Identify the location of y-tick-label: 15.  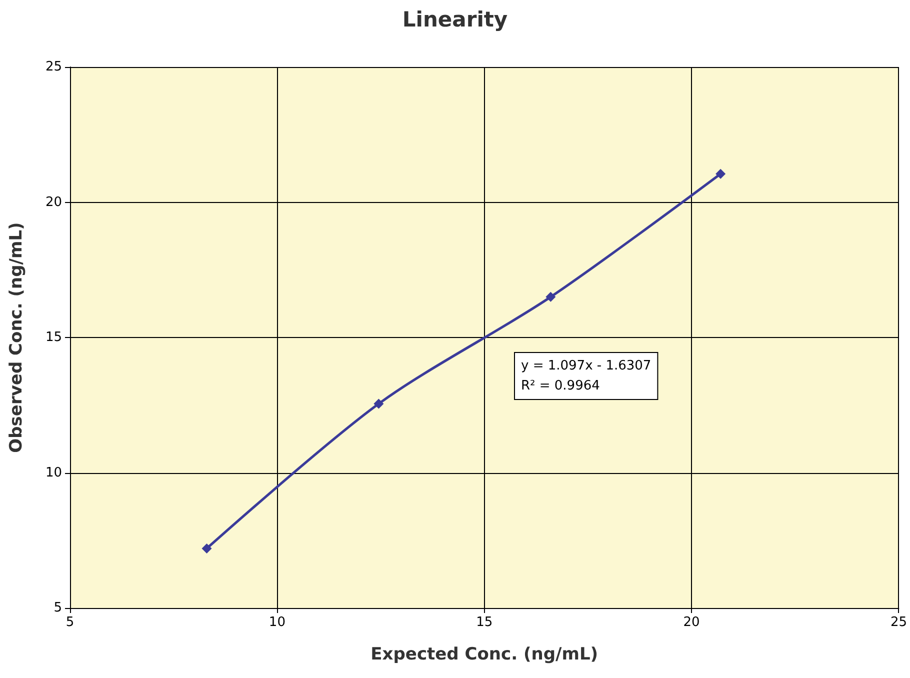
(53, 337).